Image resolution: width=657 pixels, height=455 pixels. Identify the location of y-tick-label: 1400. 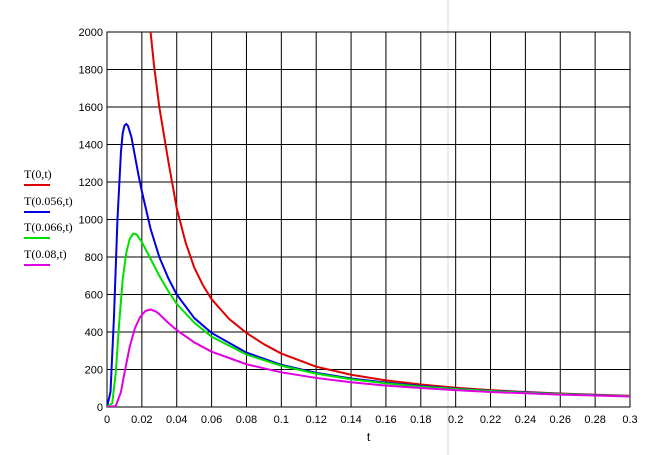
(91, 146).